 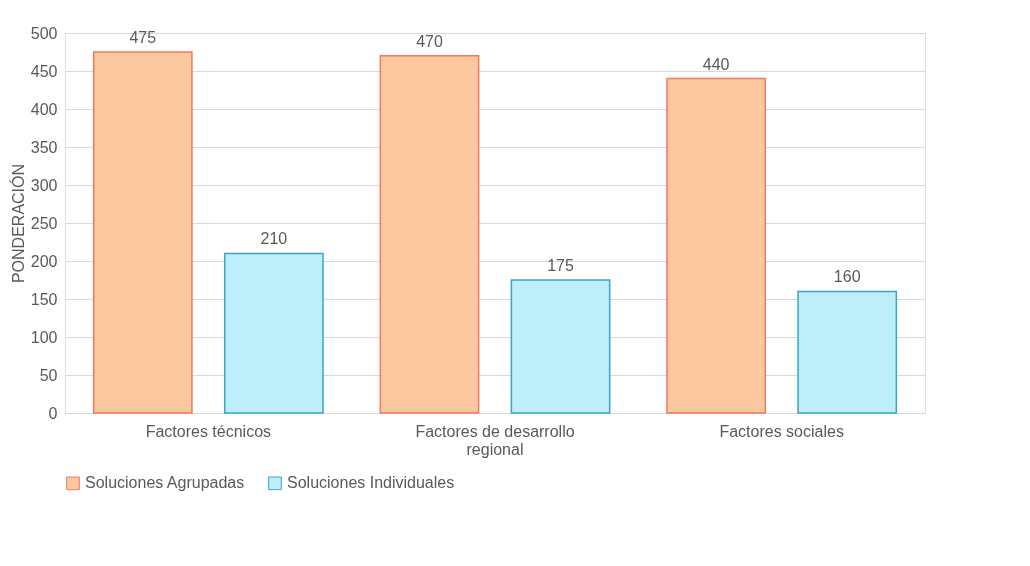 What do you see at coordinates (44, 147) in the screenshot?
I see `y-tick-label: 350` at bounding box center [44, 147].